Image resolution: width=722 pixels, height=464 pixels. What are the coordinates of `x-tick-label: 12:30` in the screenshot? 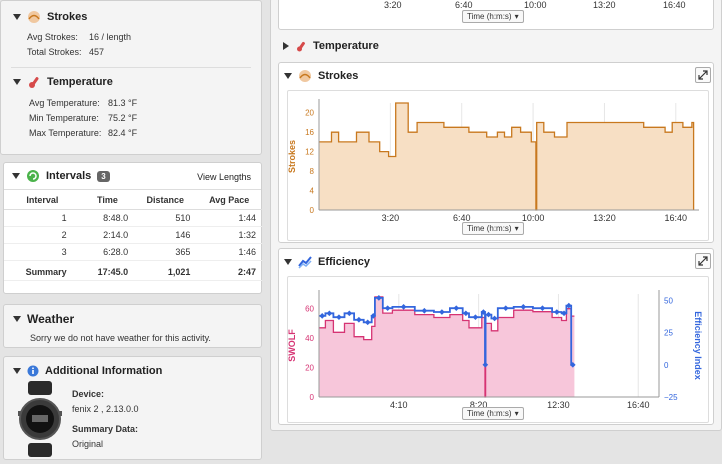 It's located at (558, 405).